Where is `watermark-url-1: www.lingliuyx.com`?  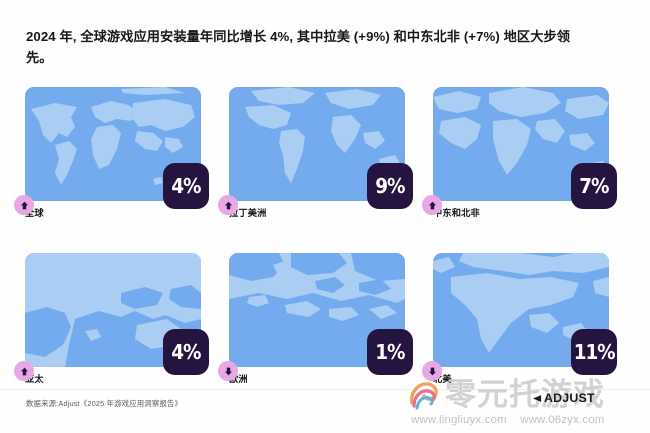
watermark-url-1: www.lingliuyx.com is located at coordinates (459, 420).